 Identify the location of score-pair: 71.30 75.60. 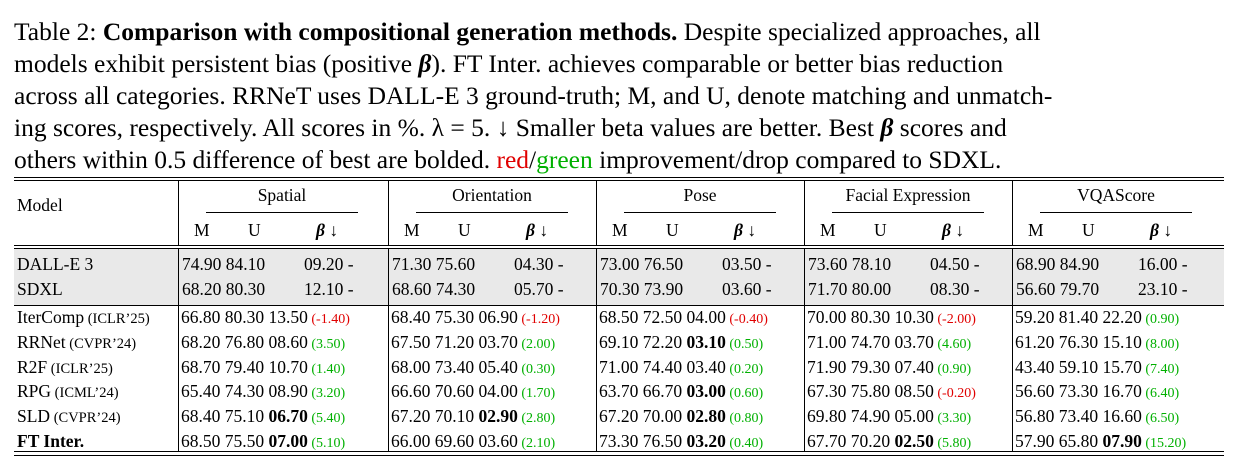
(434, 264).